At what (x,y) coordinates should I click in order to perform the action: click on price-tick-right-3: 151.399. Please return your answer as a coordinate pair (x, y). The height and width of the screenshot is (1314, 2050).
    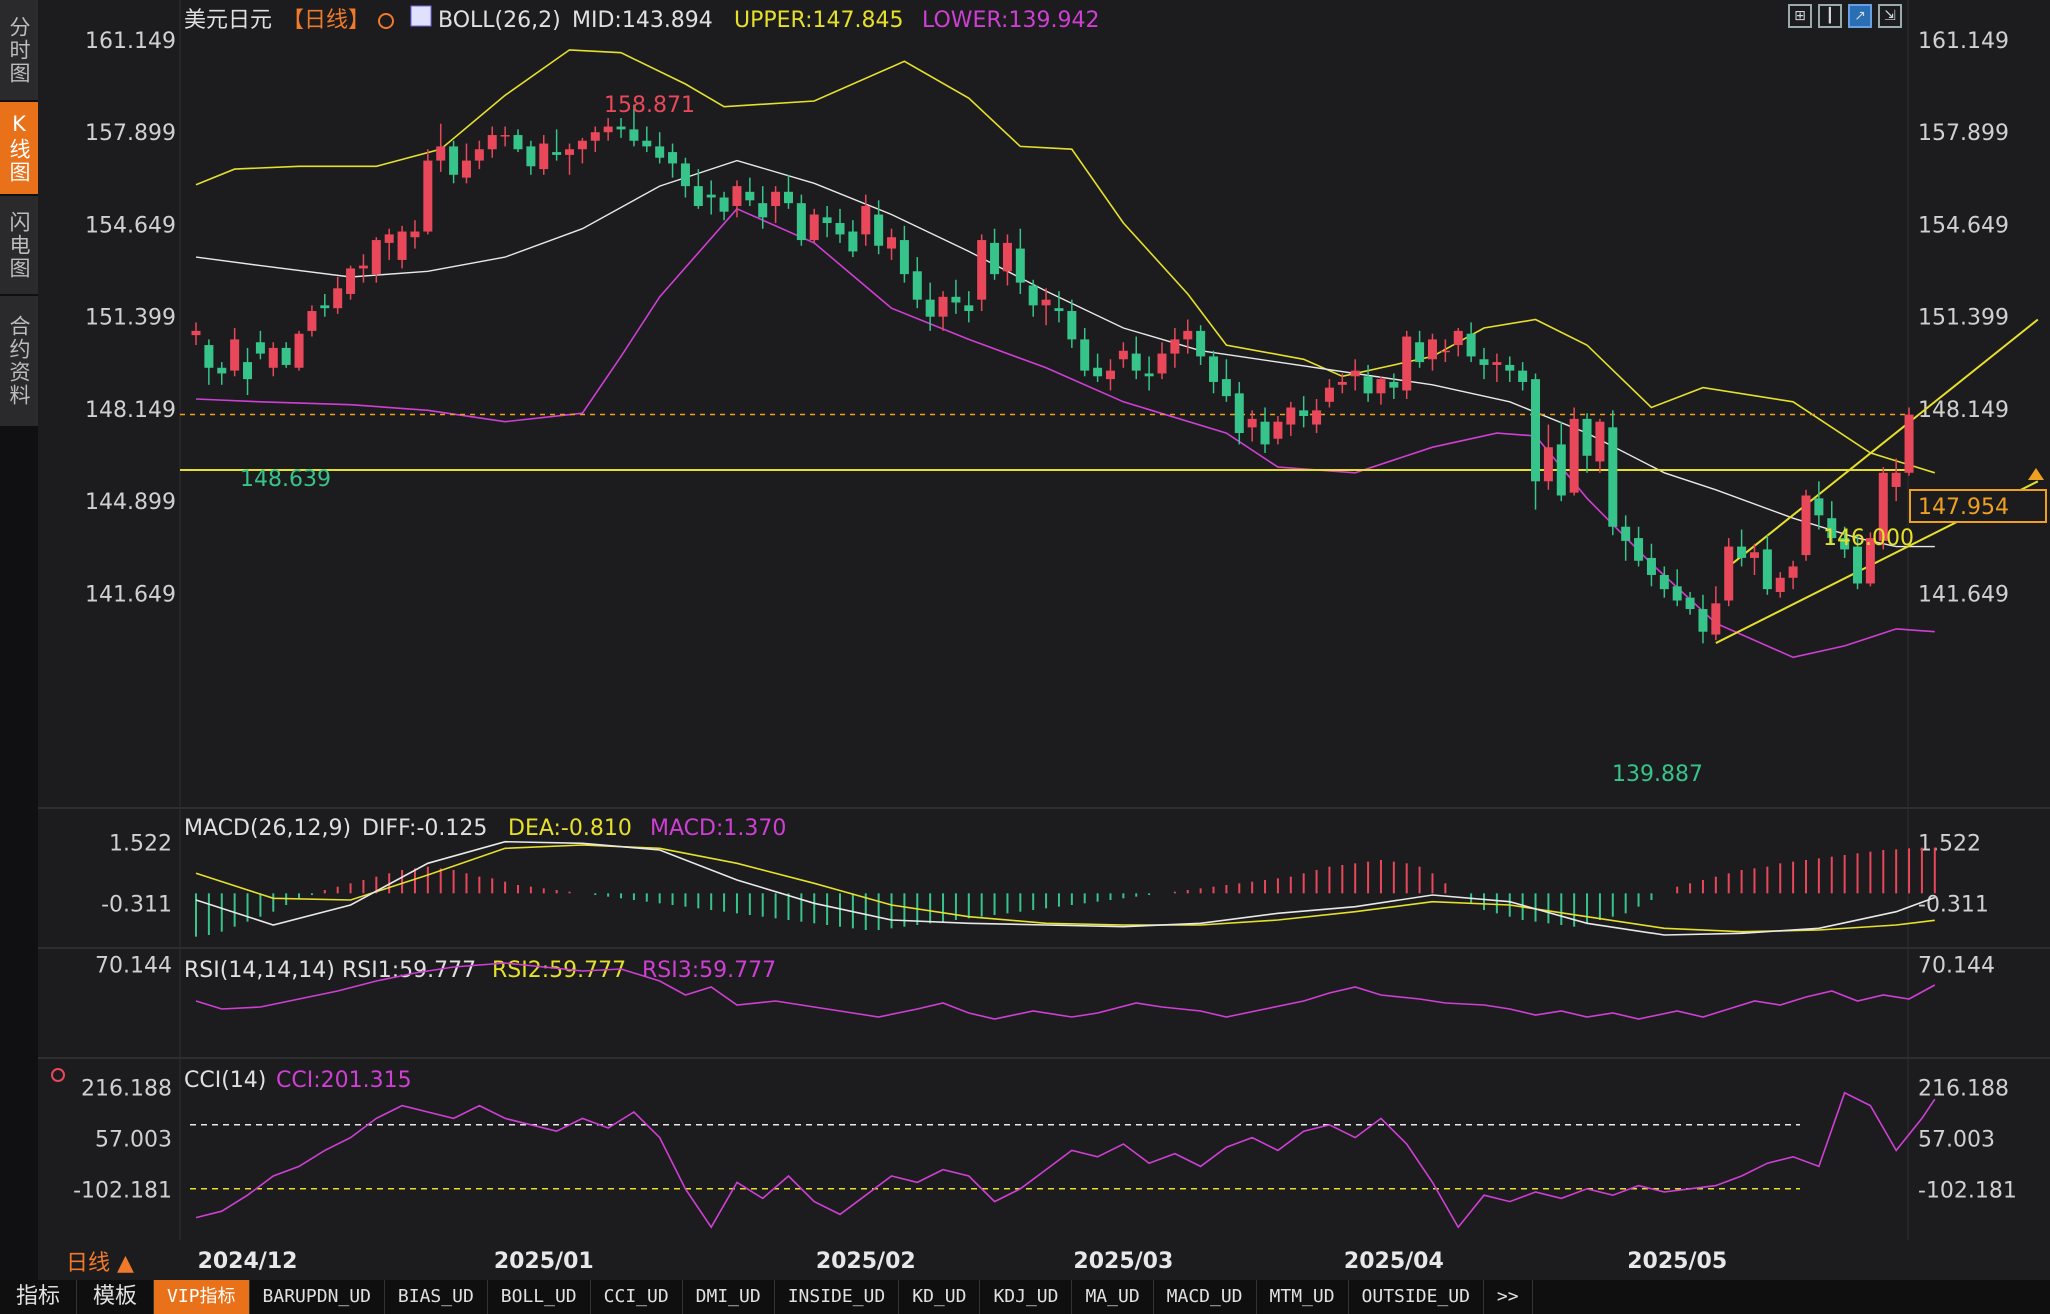
    Looking at the image, I should click on (1963, 318).